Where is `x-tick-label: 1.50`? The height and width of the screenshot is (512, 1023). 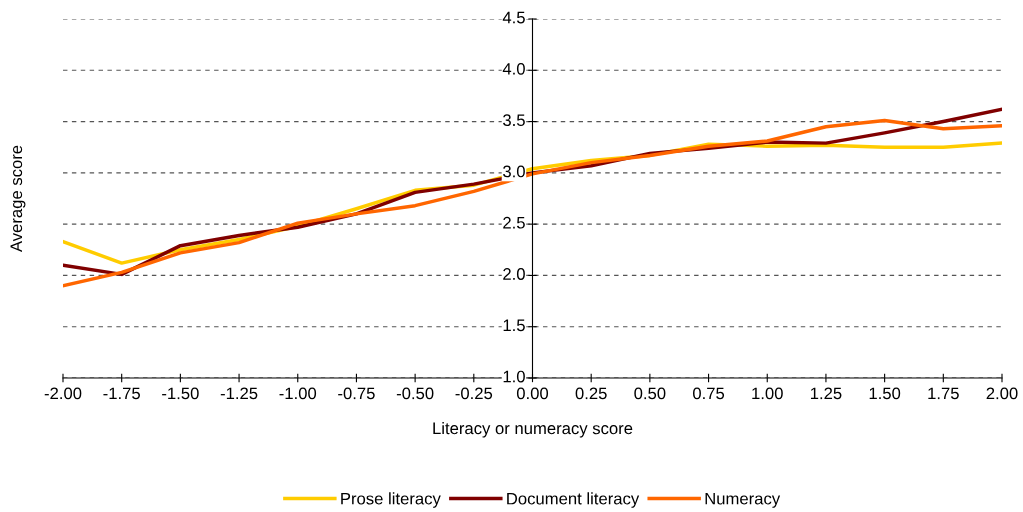
x-tick-label: 1.50 is located at coordinates (885, 393).